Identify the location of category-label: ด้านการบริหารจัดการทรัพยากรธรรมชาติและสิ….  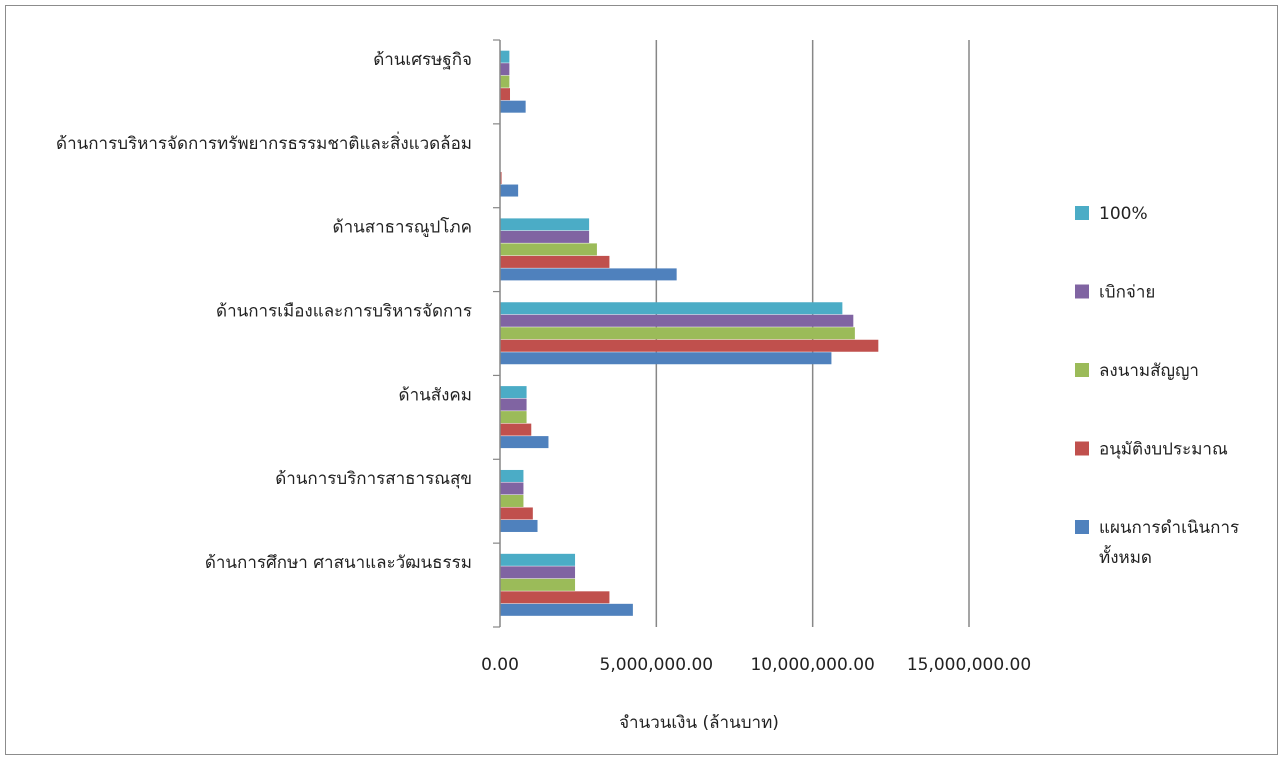
(264, 142).